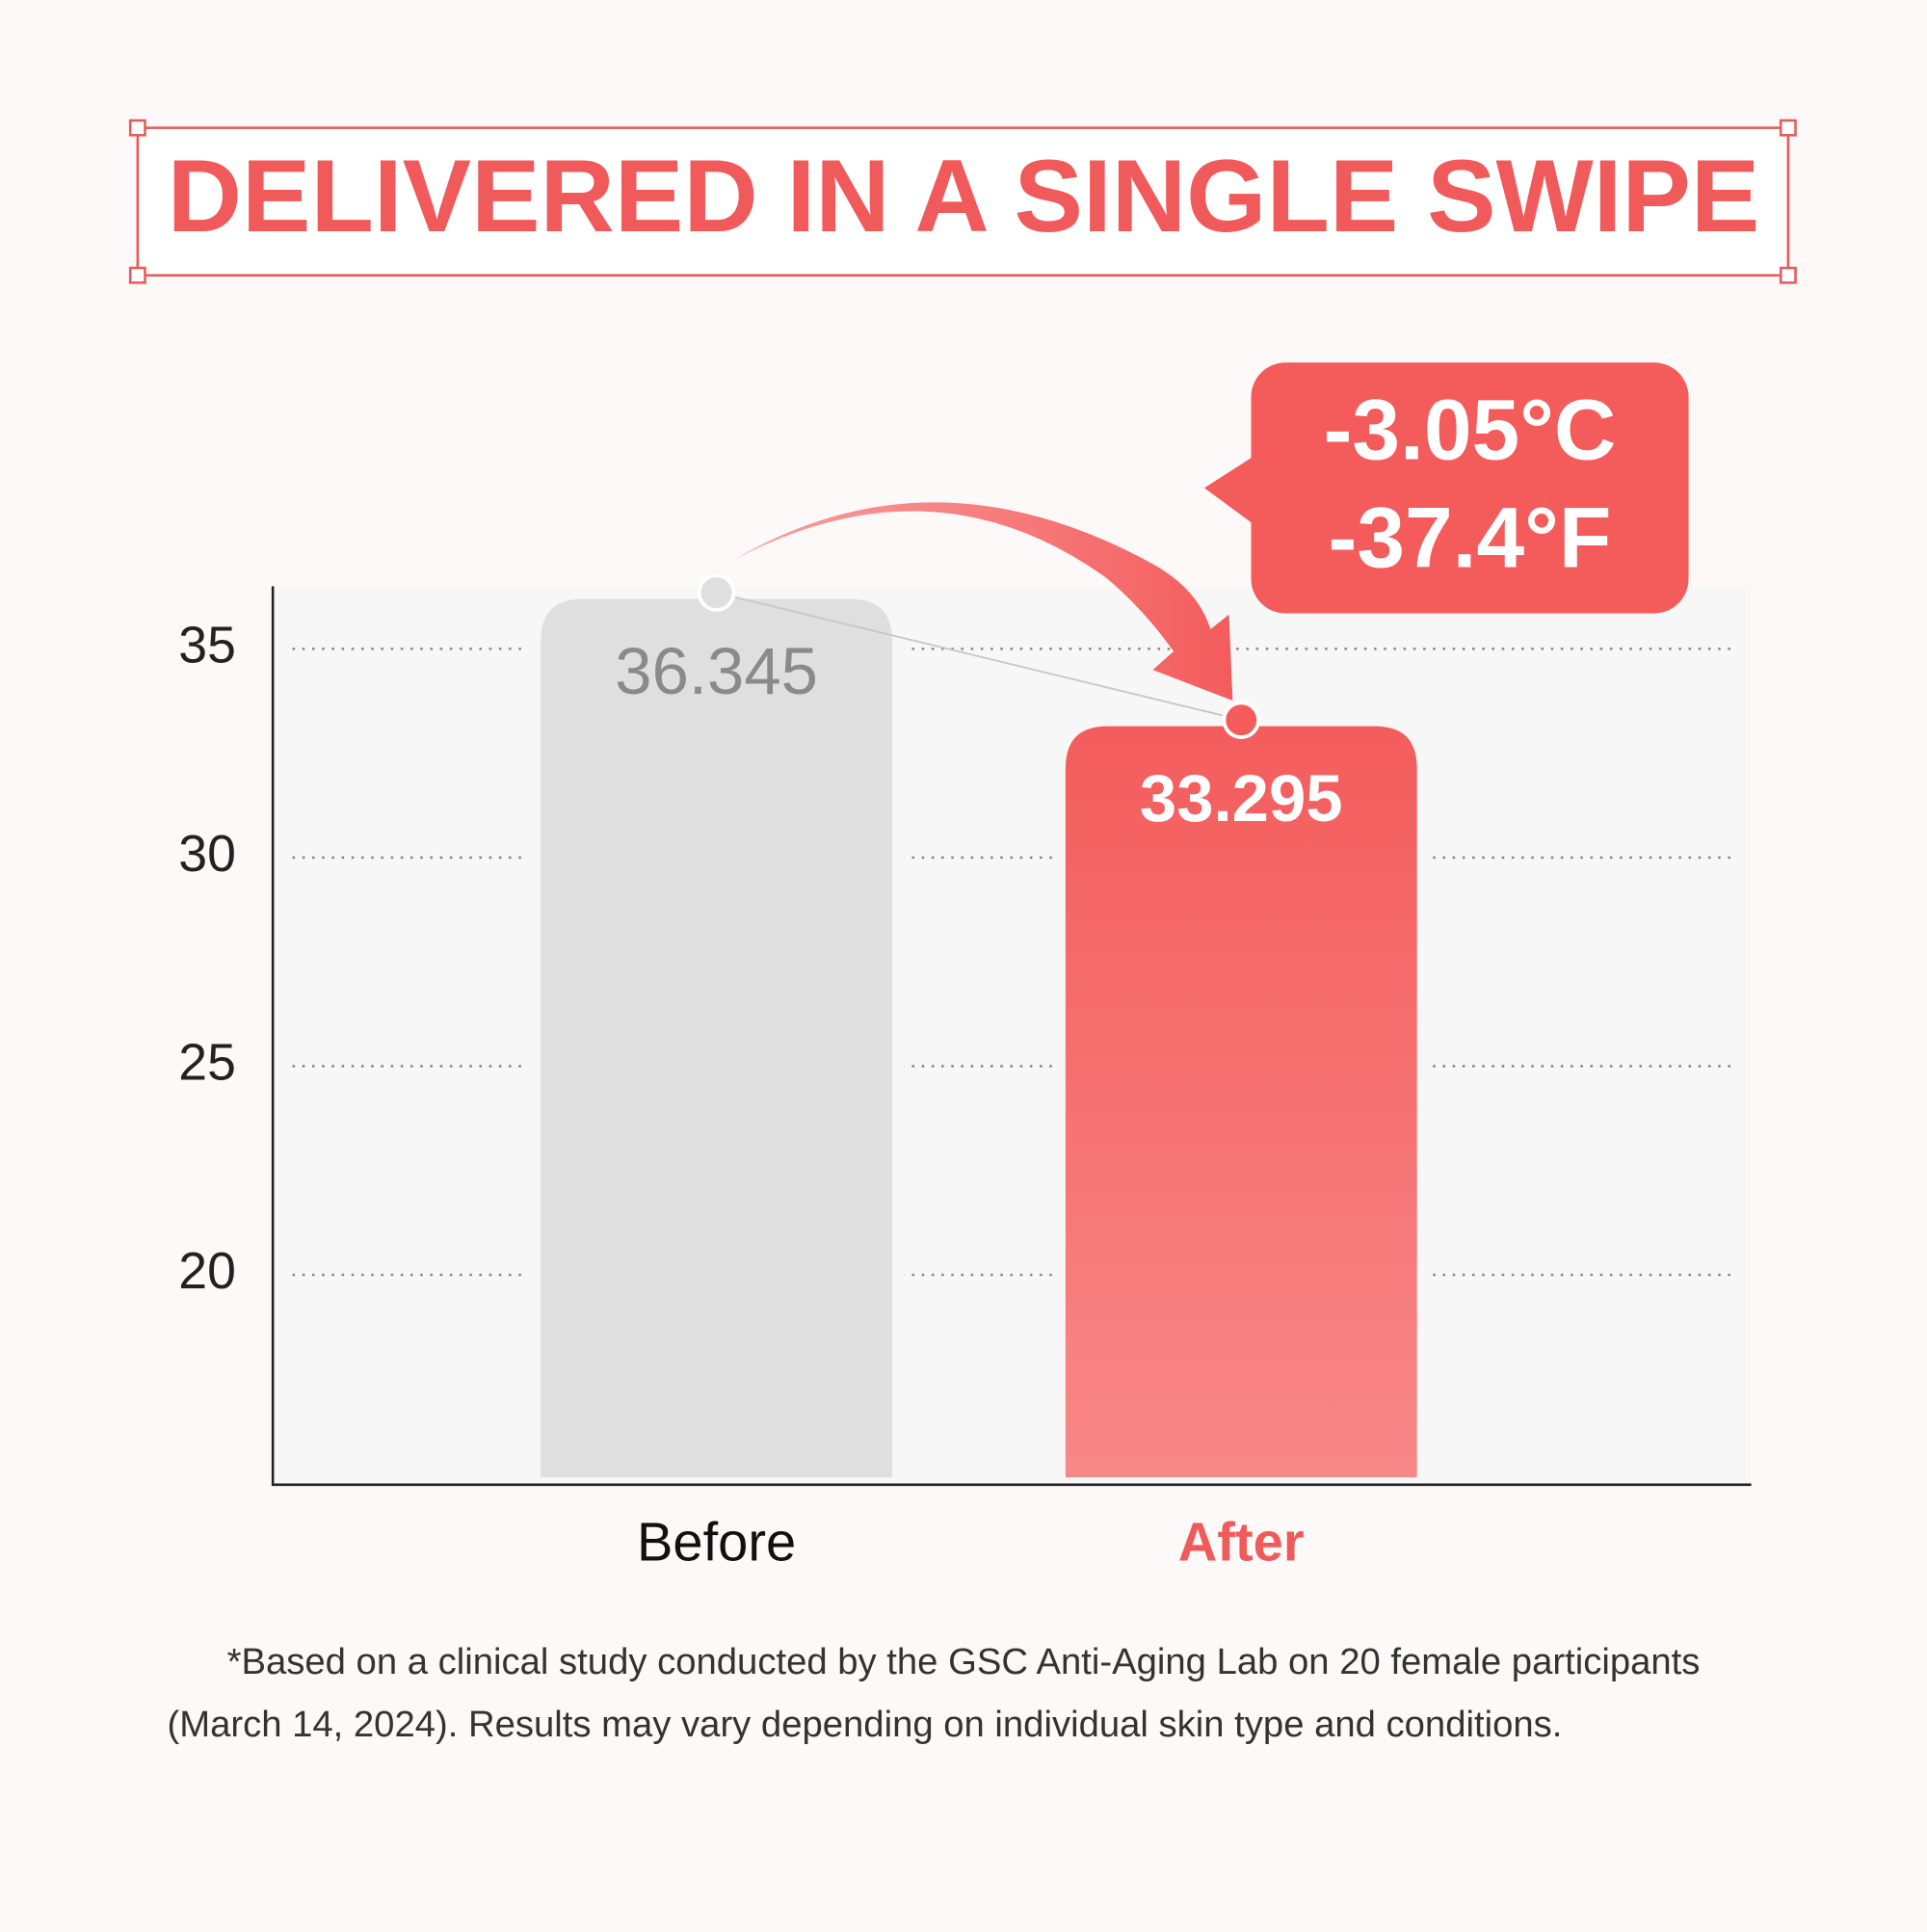 Image resolution: width=1927 pixels, height=1932 pixels. What do you see at coordinates (1242, 1541) in the screenshot?
I see `x-tick-label: After` at bounding box center [1242, 1541].